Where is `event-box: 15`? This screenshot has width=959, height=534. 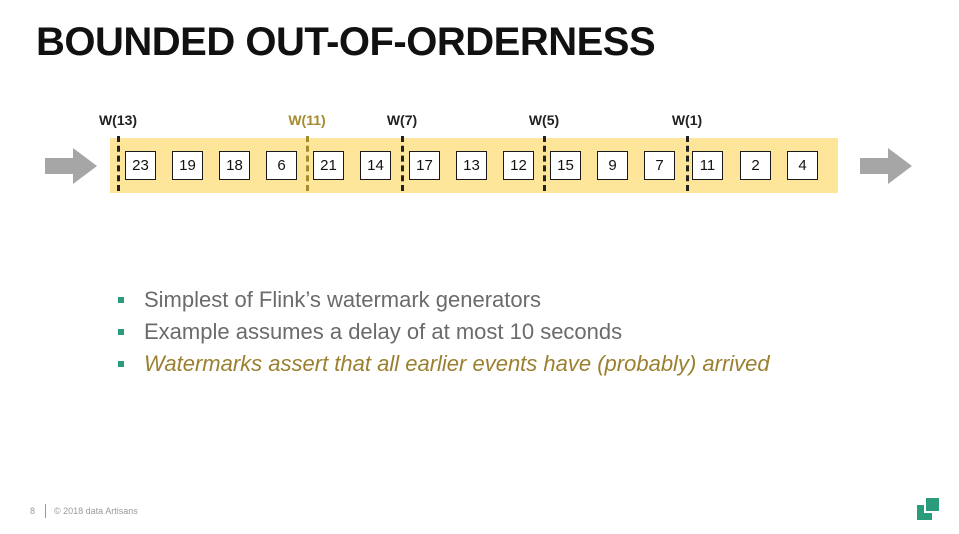 event-box: 15 is located at coordinates (565, 165).